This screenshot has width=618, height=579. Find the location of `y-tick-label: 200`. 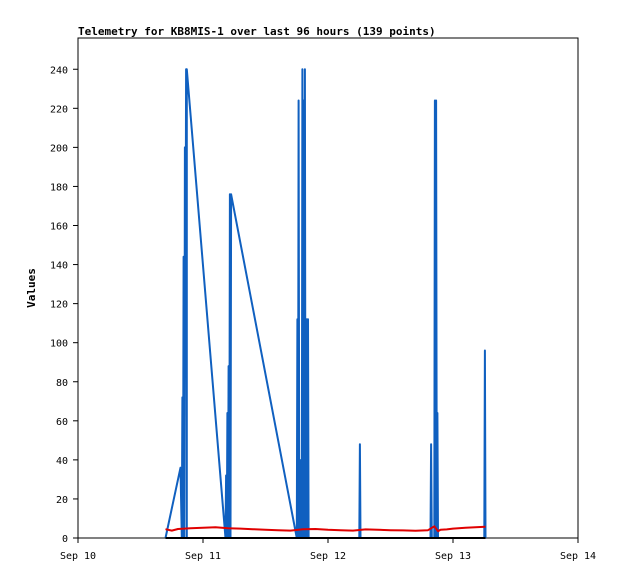

y-tick-label: 200 is located at coordinates (59, 148).